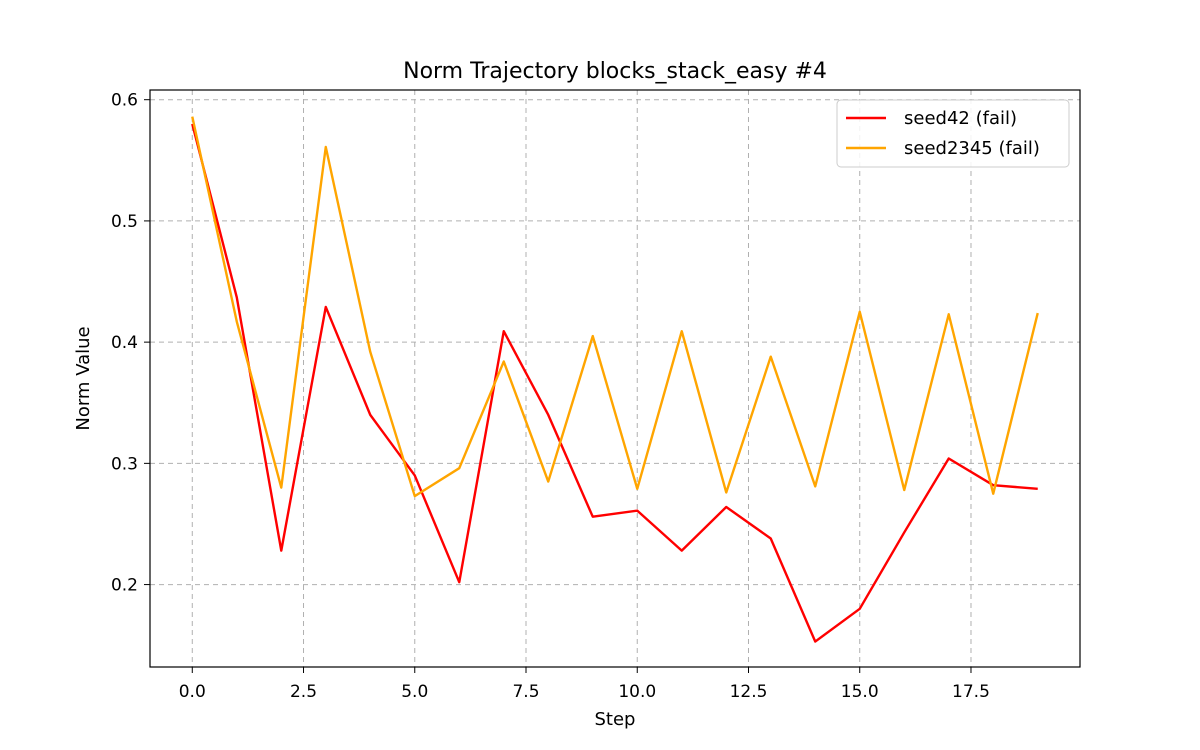 The width and height of the screenshot is (1200, 750). What do you see at coordinates (124, 222) in the screenshot?
I see `y-tick-label: 0.5` at bounding box center [124, 222].